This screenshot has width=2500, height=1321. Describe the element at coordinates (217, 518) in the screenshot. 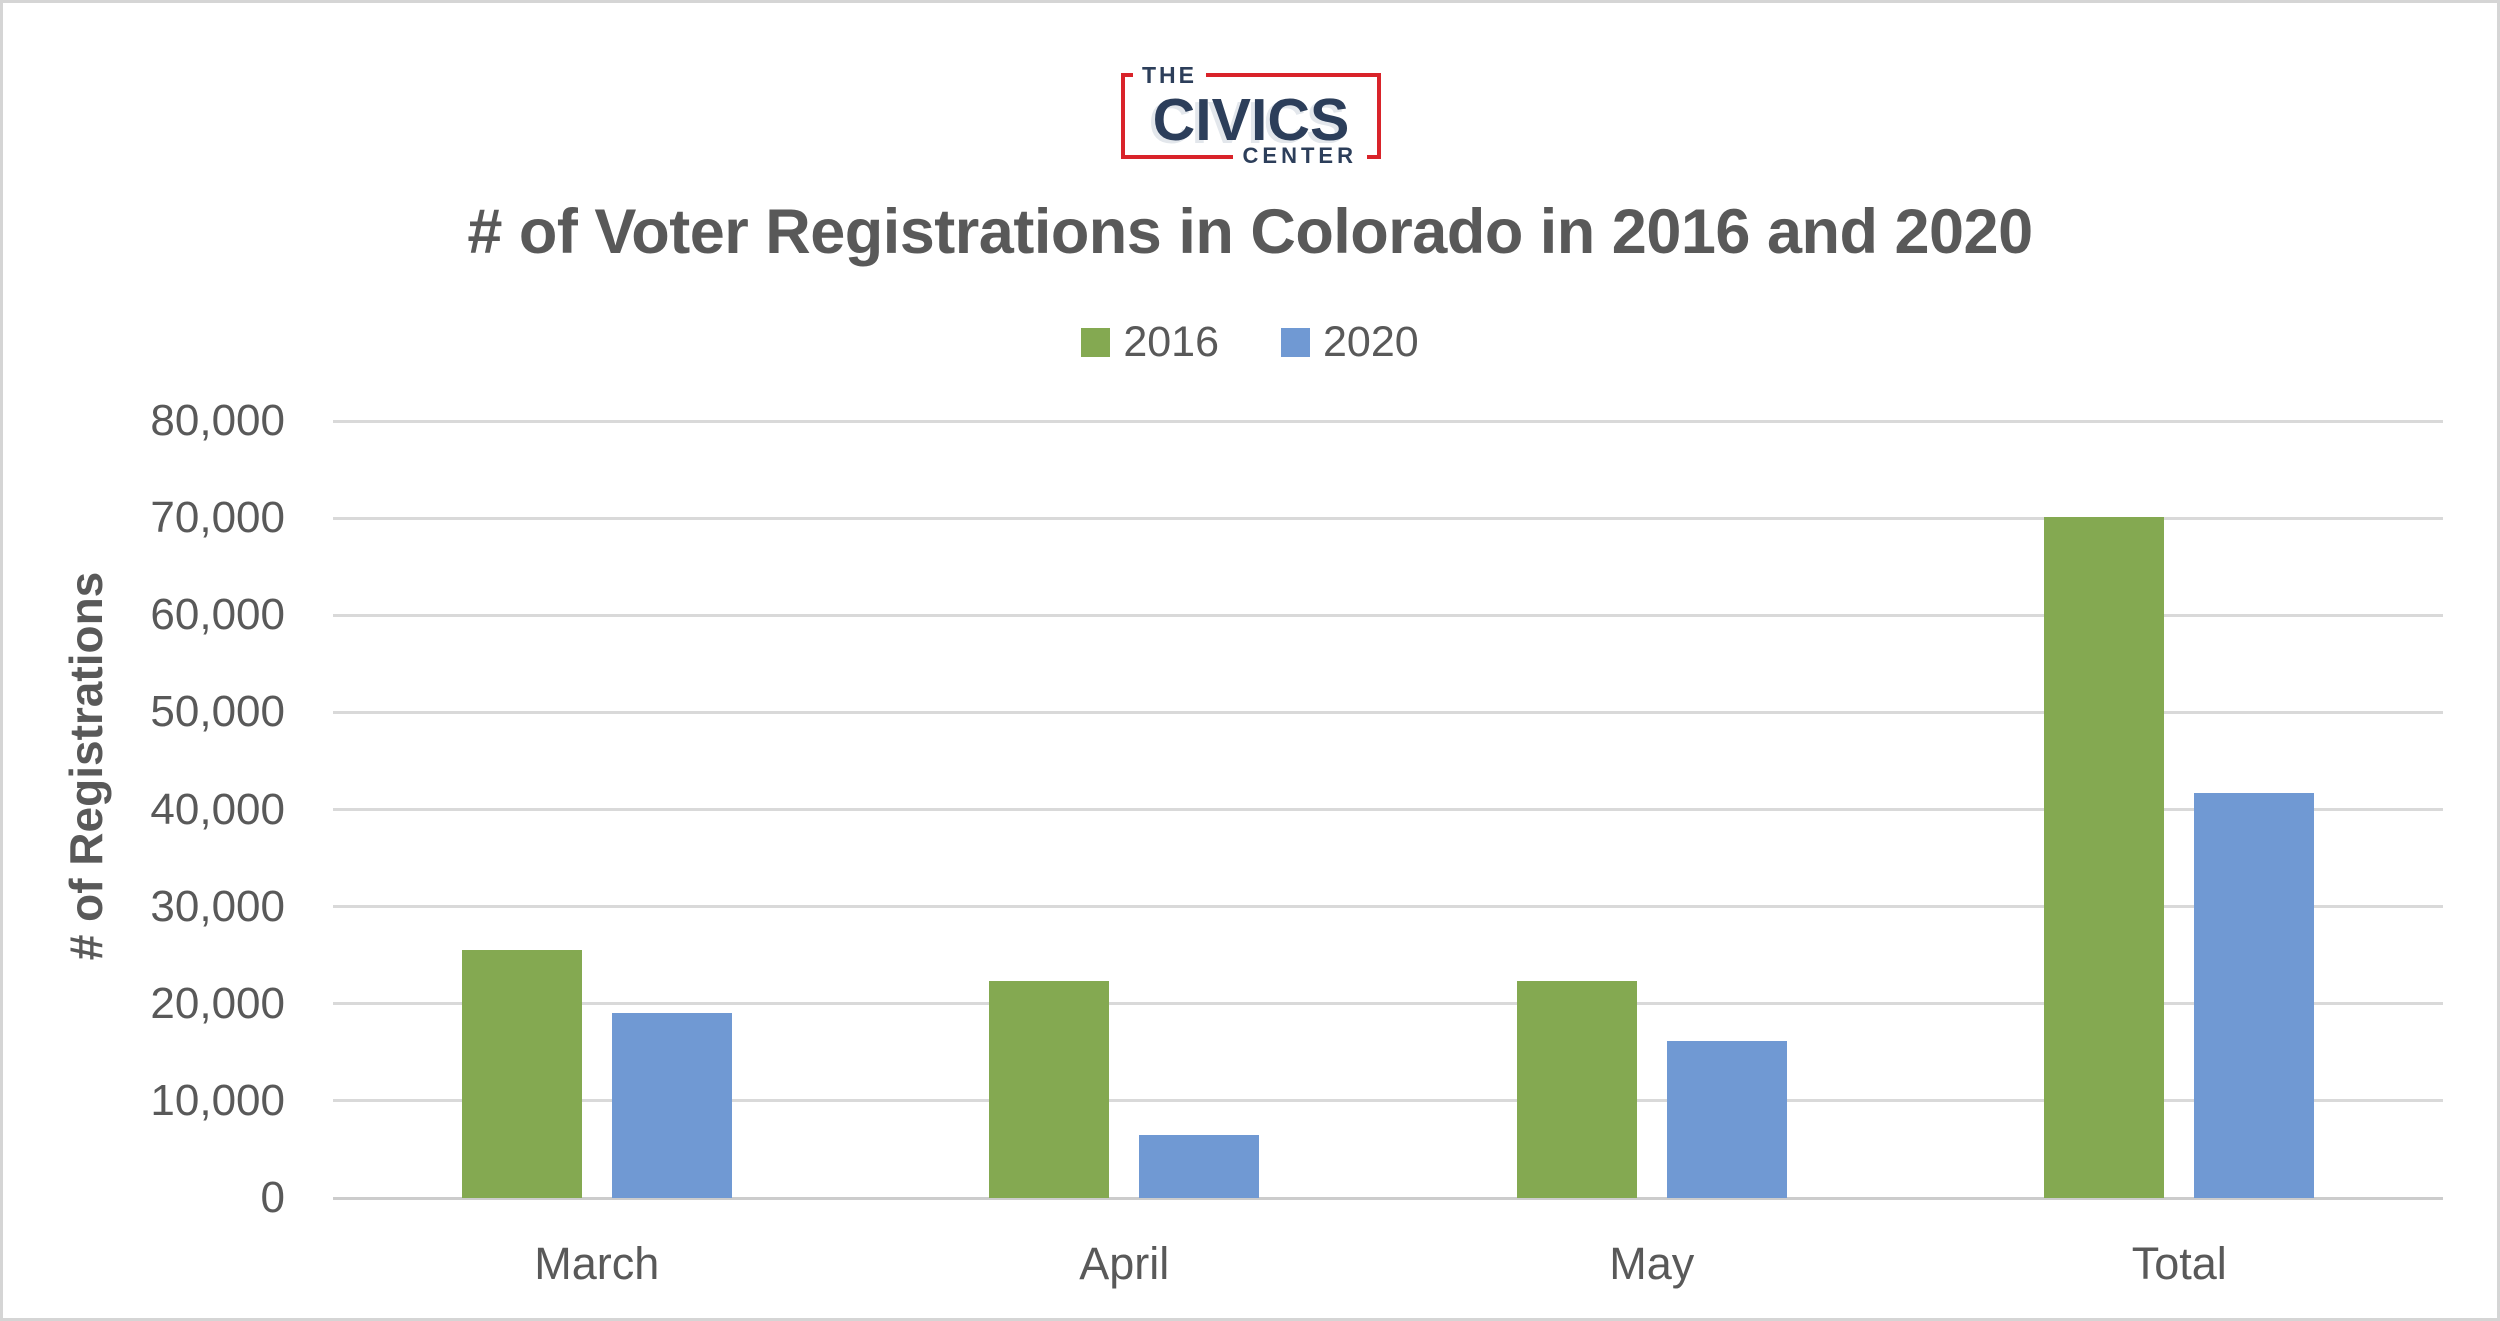

I see `y-tick-label-70000: 70,000` at that location.